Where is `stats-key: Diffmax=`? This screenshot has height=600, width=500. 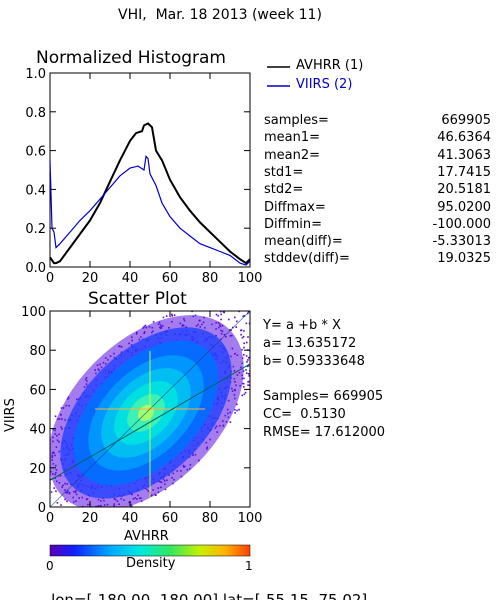 stats-key: Diffmax= is located at coordinates (295, 207).